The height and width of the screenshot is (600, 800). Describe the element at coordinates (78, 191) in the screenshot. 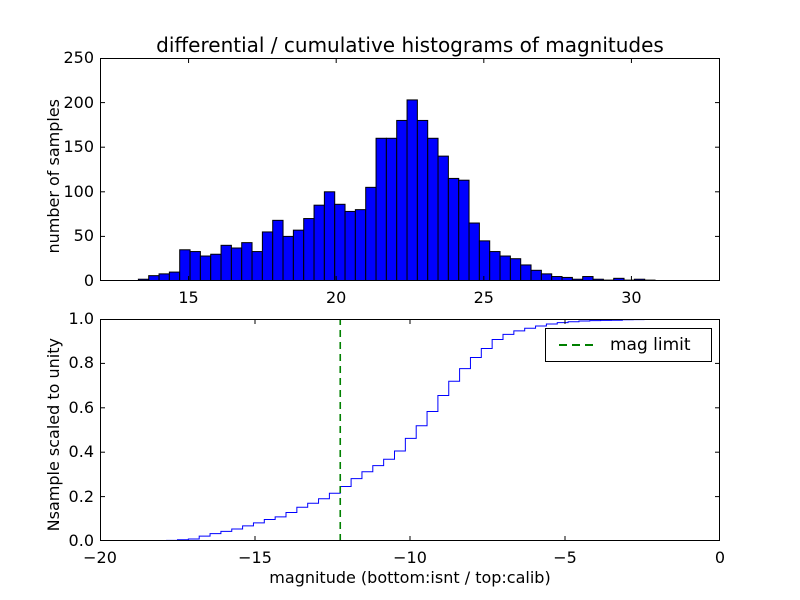

I see `top-y-tick-label: 100` at that location.